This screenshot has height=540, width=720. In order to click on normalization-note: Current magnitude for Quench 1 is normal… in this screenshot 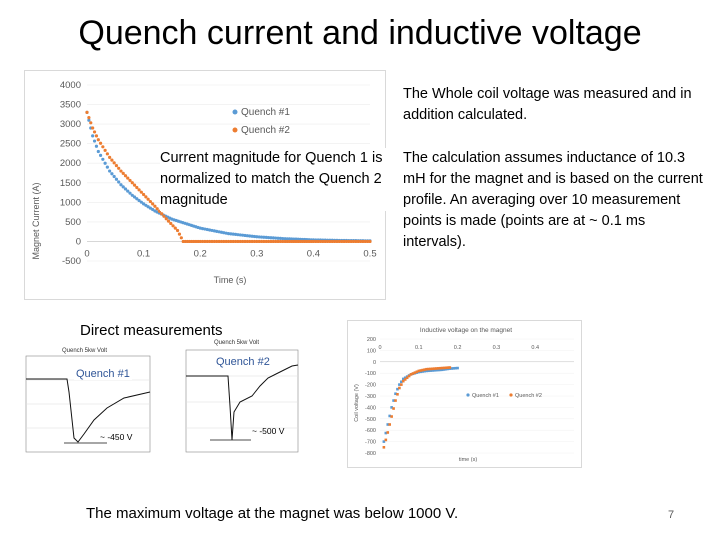, I will do `click(277, 179)`.